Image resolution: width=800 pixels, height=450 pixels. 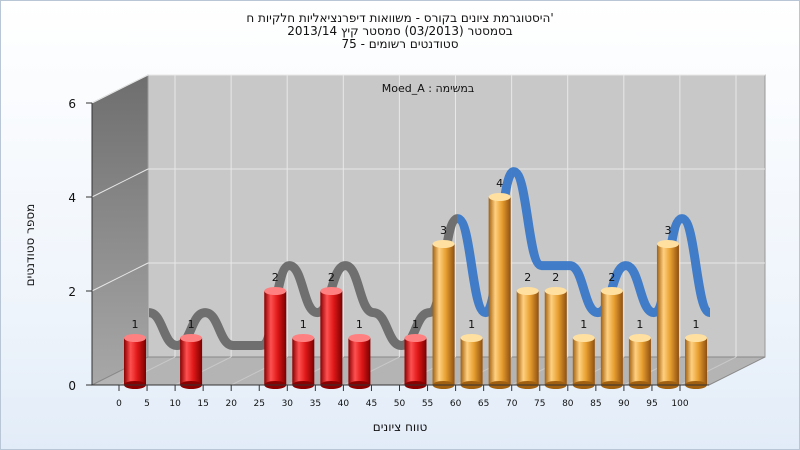 What do you see at coordinates (231, 404) in the screenshot?
I see `x-tick-label: 20` at bounding box center [231, 404].